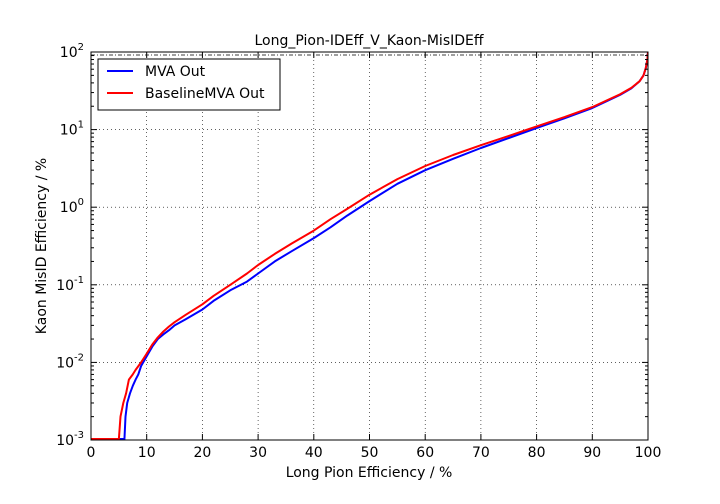 The image size is (720, 504). What do you see at coordinates (42, 246) in the screenshot?
I see `y-axis-label: Kaon MisID Efficiency / %` at bounding box center [42, 246].